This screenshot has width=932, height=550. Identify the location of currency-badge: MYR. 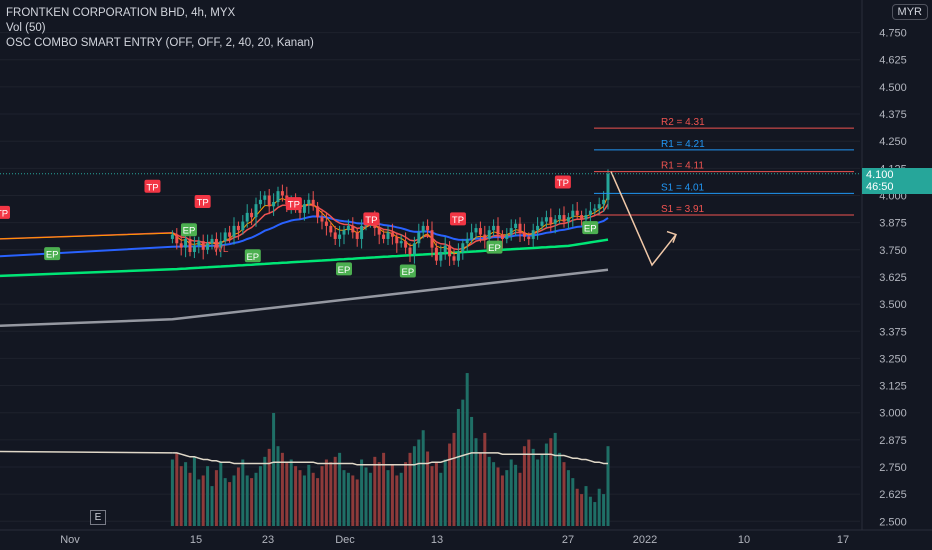
(909, 12).